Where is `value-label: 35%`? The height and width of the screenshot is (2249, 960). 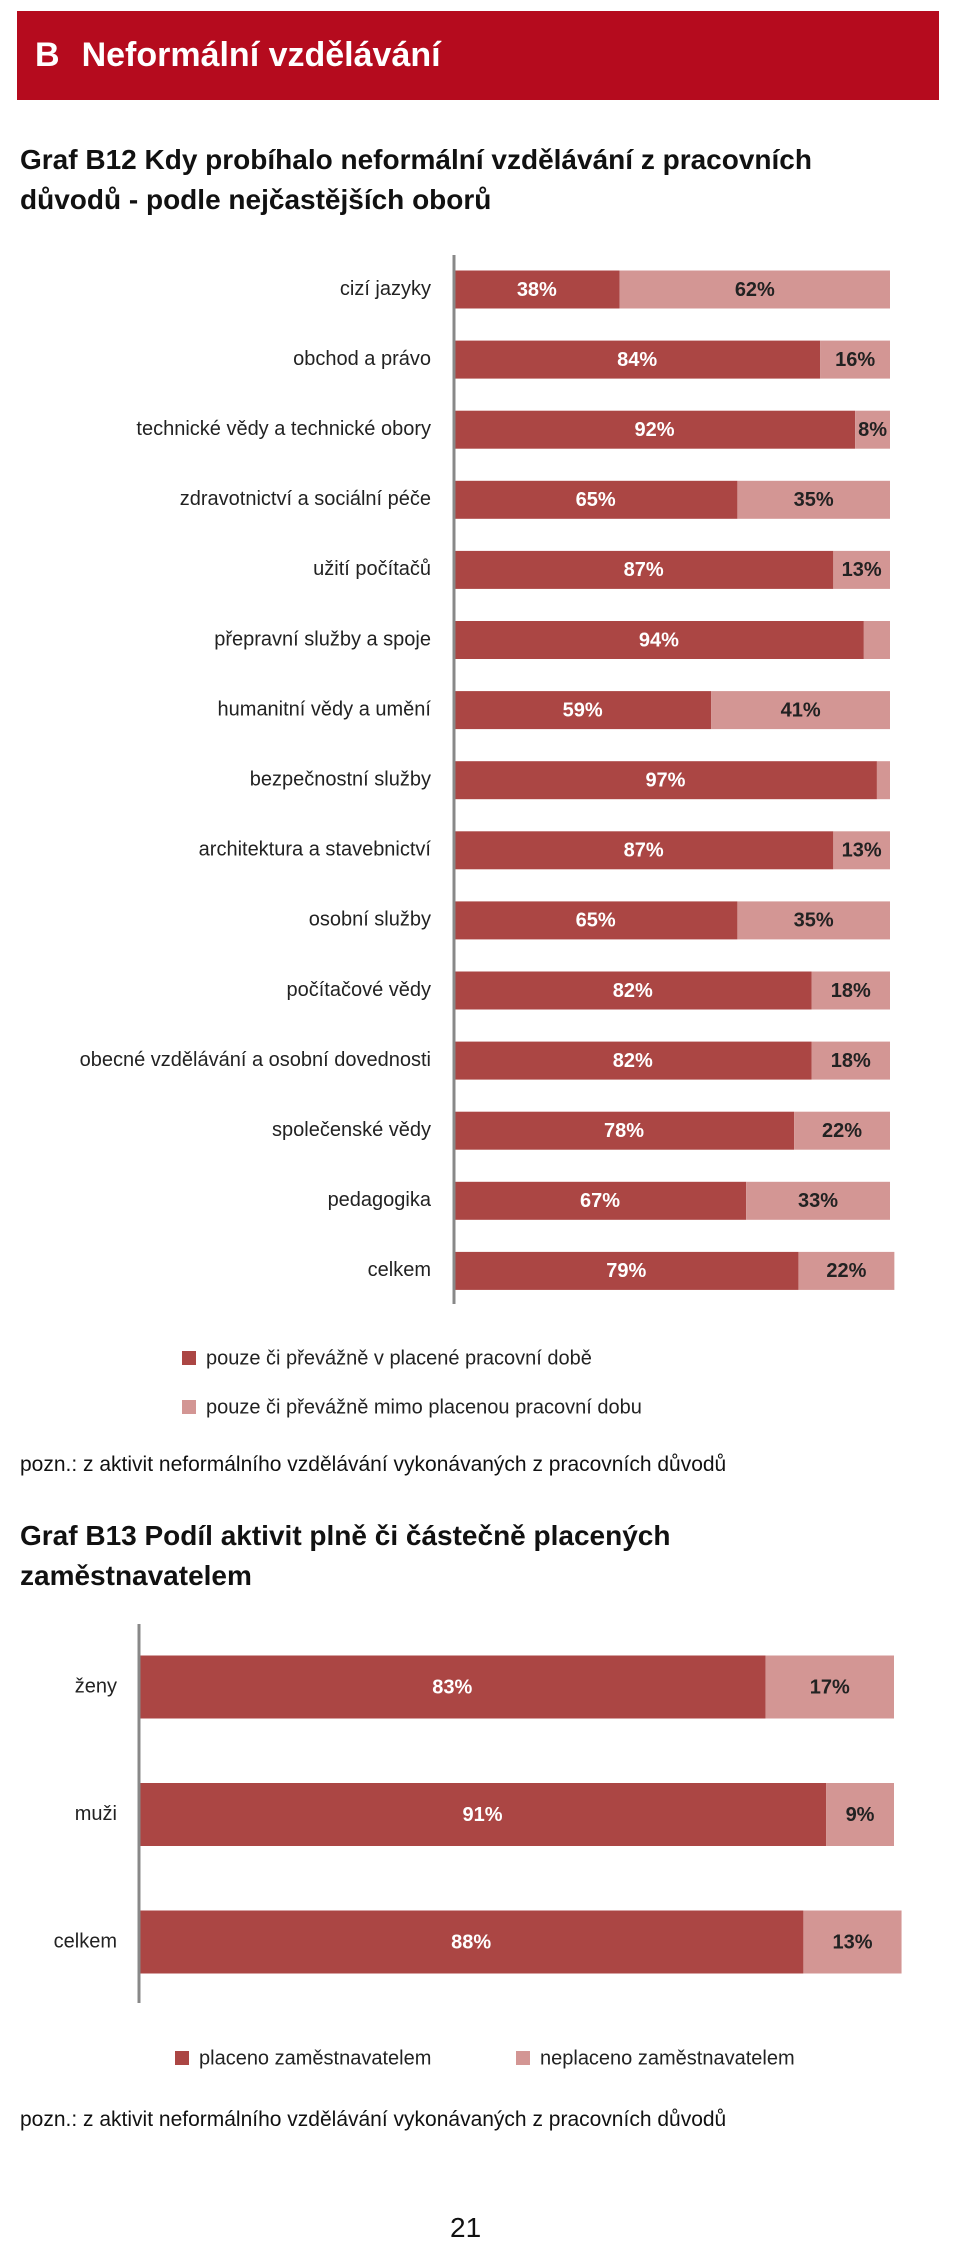
value-label: 35% is located at coordinates (814, 921).